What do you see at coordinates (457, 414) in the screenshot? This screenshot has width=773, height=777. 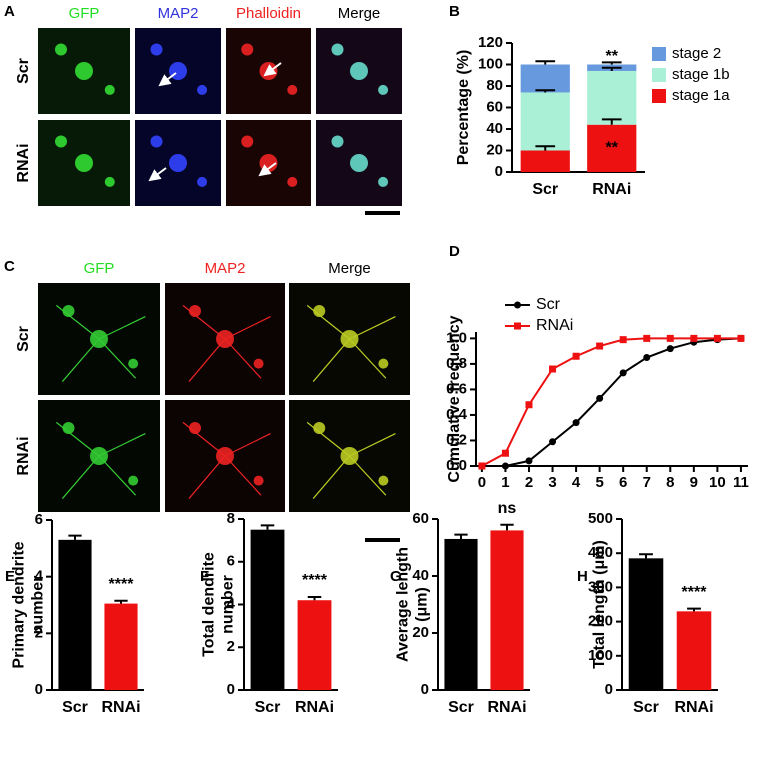 I see `y-tick-label: 0.4` at bounding box center [457, 414].